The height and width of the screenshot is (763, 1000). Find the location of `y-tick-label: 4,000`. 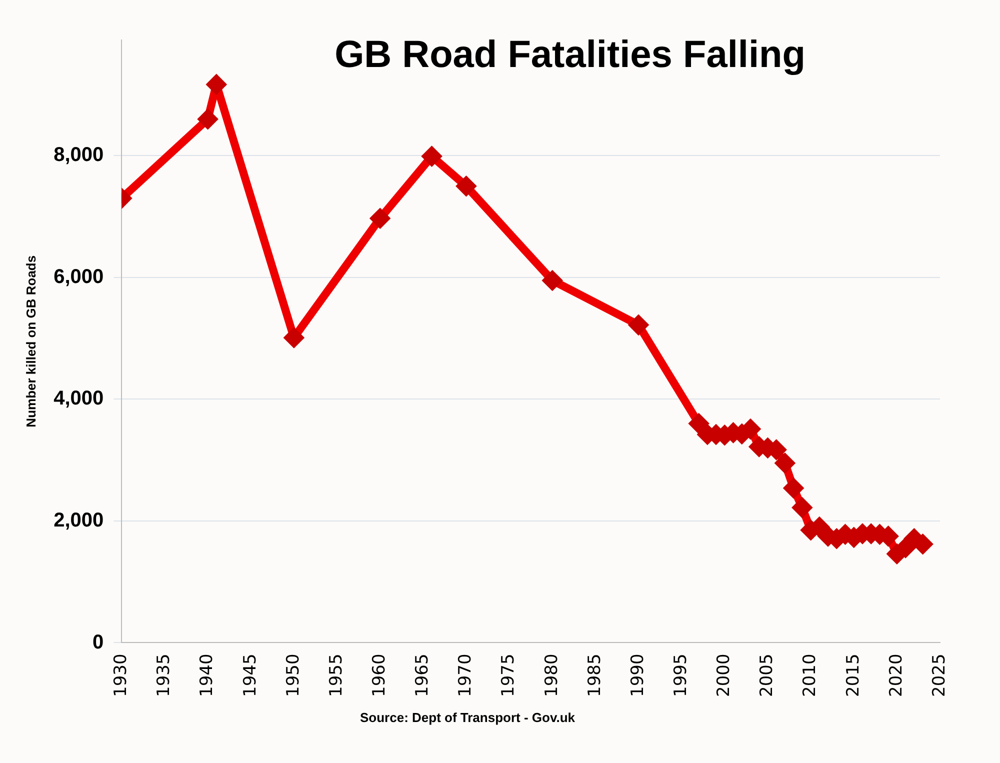

y-tick-label: 4,000 is located at coordinates (79, 399).